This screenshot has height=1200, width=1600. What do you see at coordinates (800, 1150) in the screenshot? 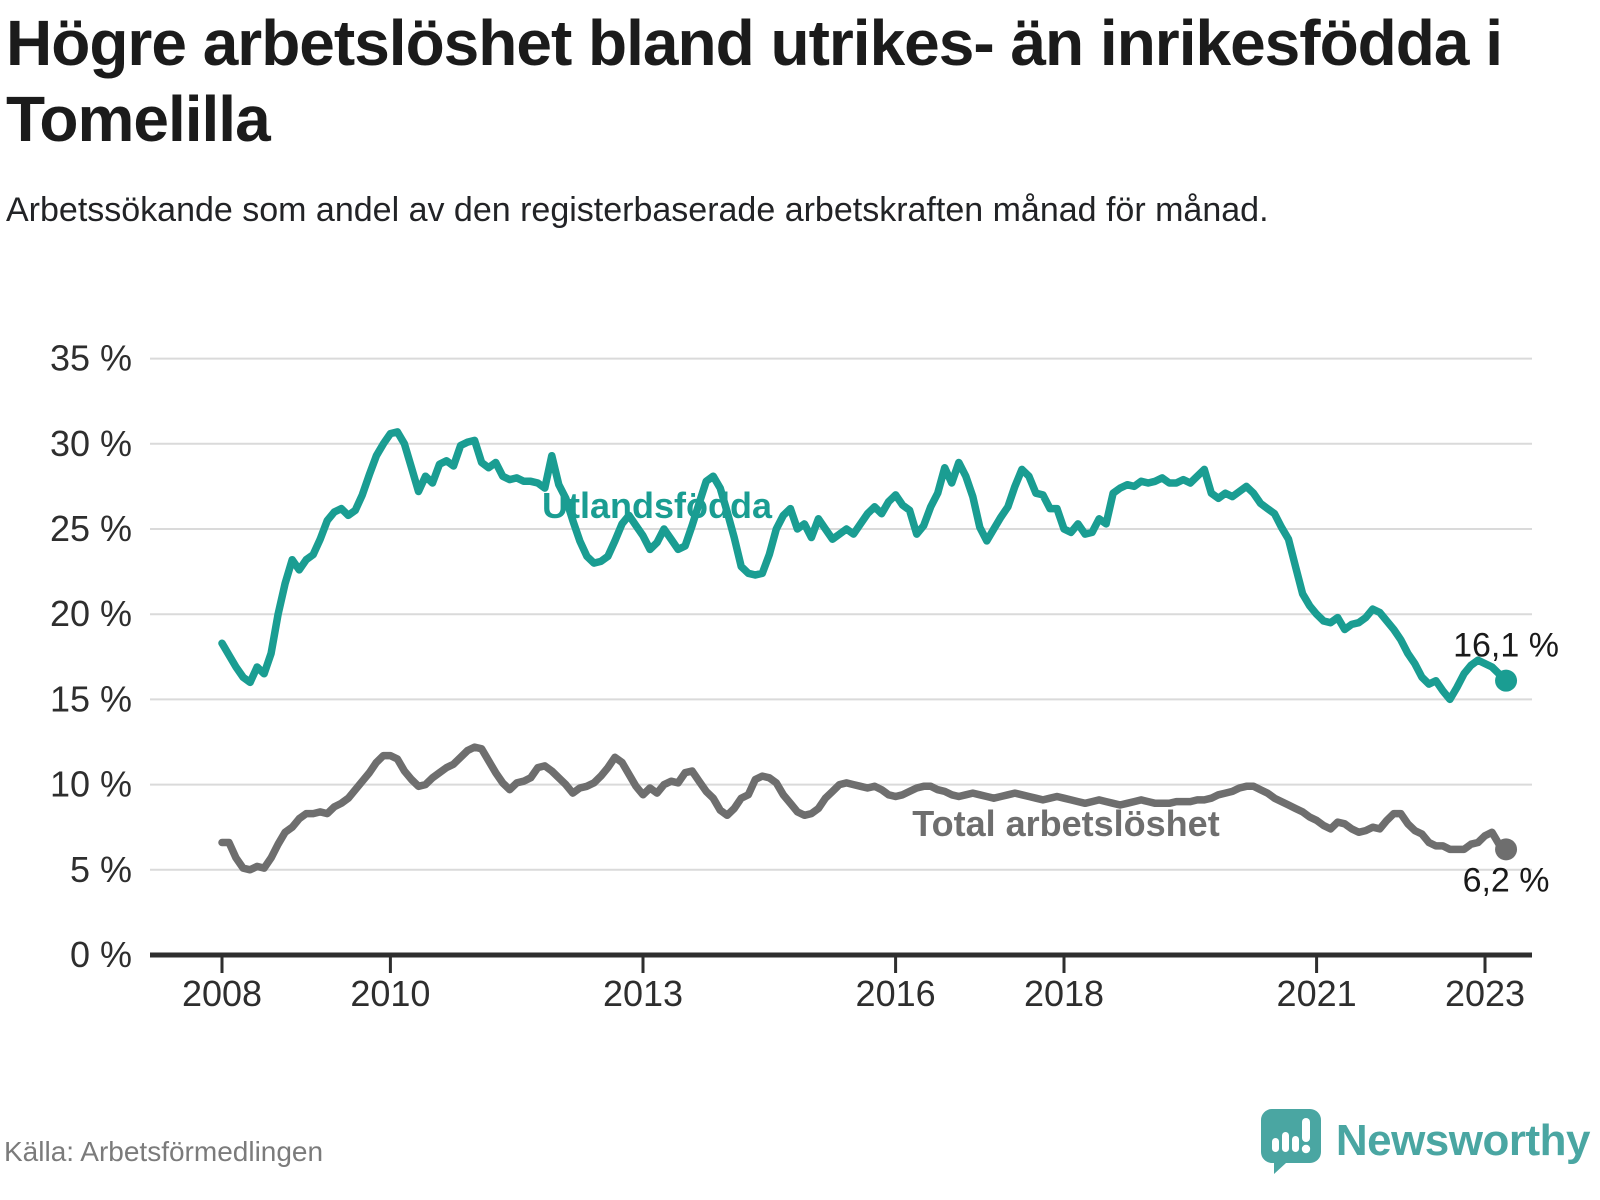
I see `chart-footer: Källa: Arbetsförmedlingen Newsworthy` at bounding box center [800, 1150].